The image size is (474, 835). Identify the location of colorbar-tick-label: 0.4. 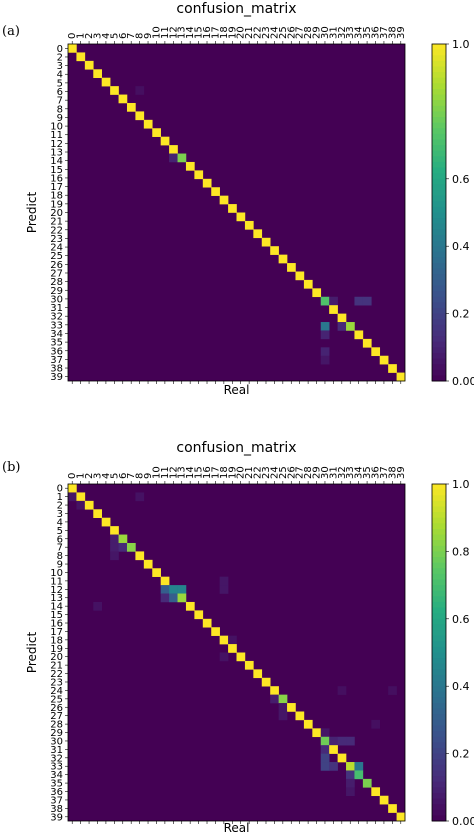
(461, 246).